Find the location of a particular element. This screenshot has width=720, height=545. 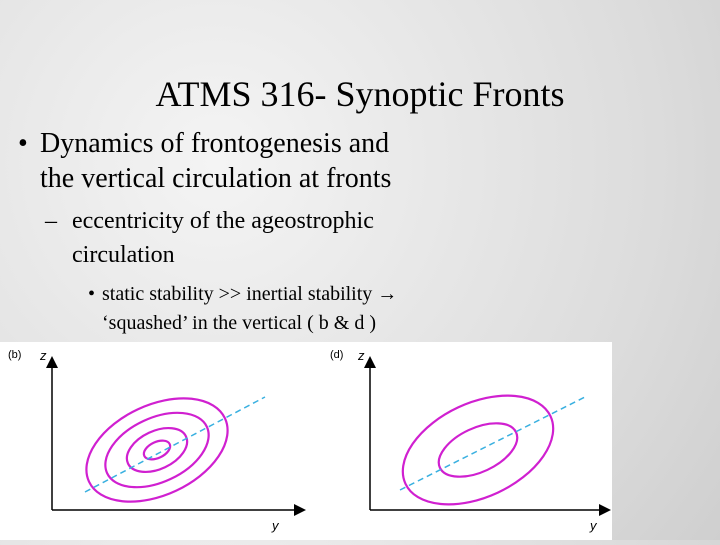

panel-label: (d) is located at coordinates (336, 355).